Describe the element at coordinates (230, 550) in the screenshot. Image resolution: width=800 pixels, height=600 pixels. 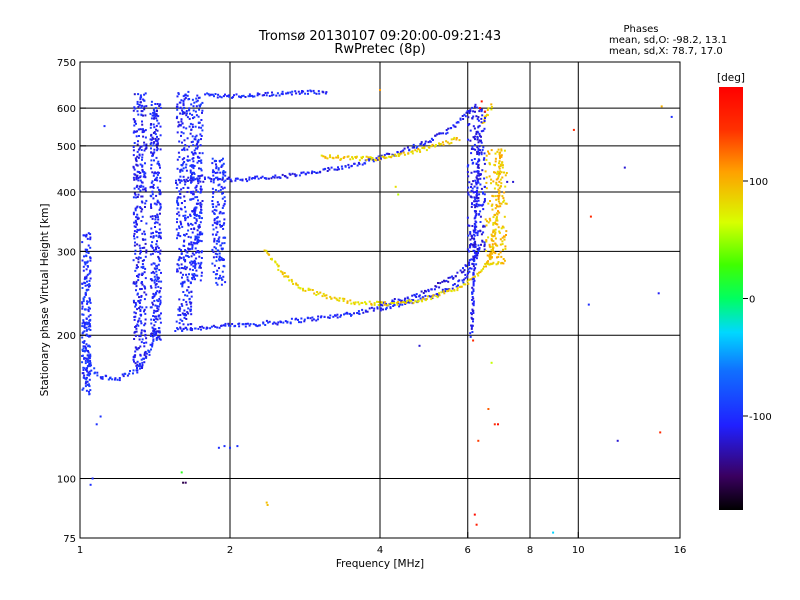
I see `x-tick-label: 2` at that location.